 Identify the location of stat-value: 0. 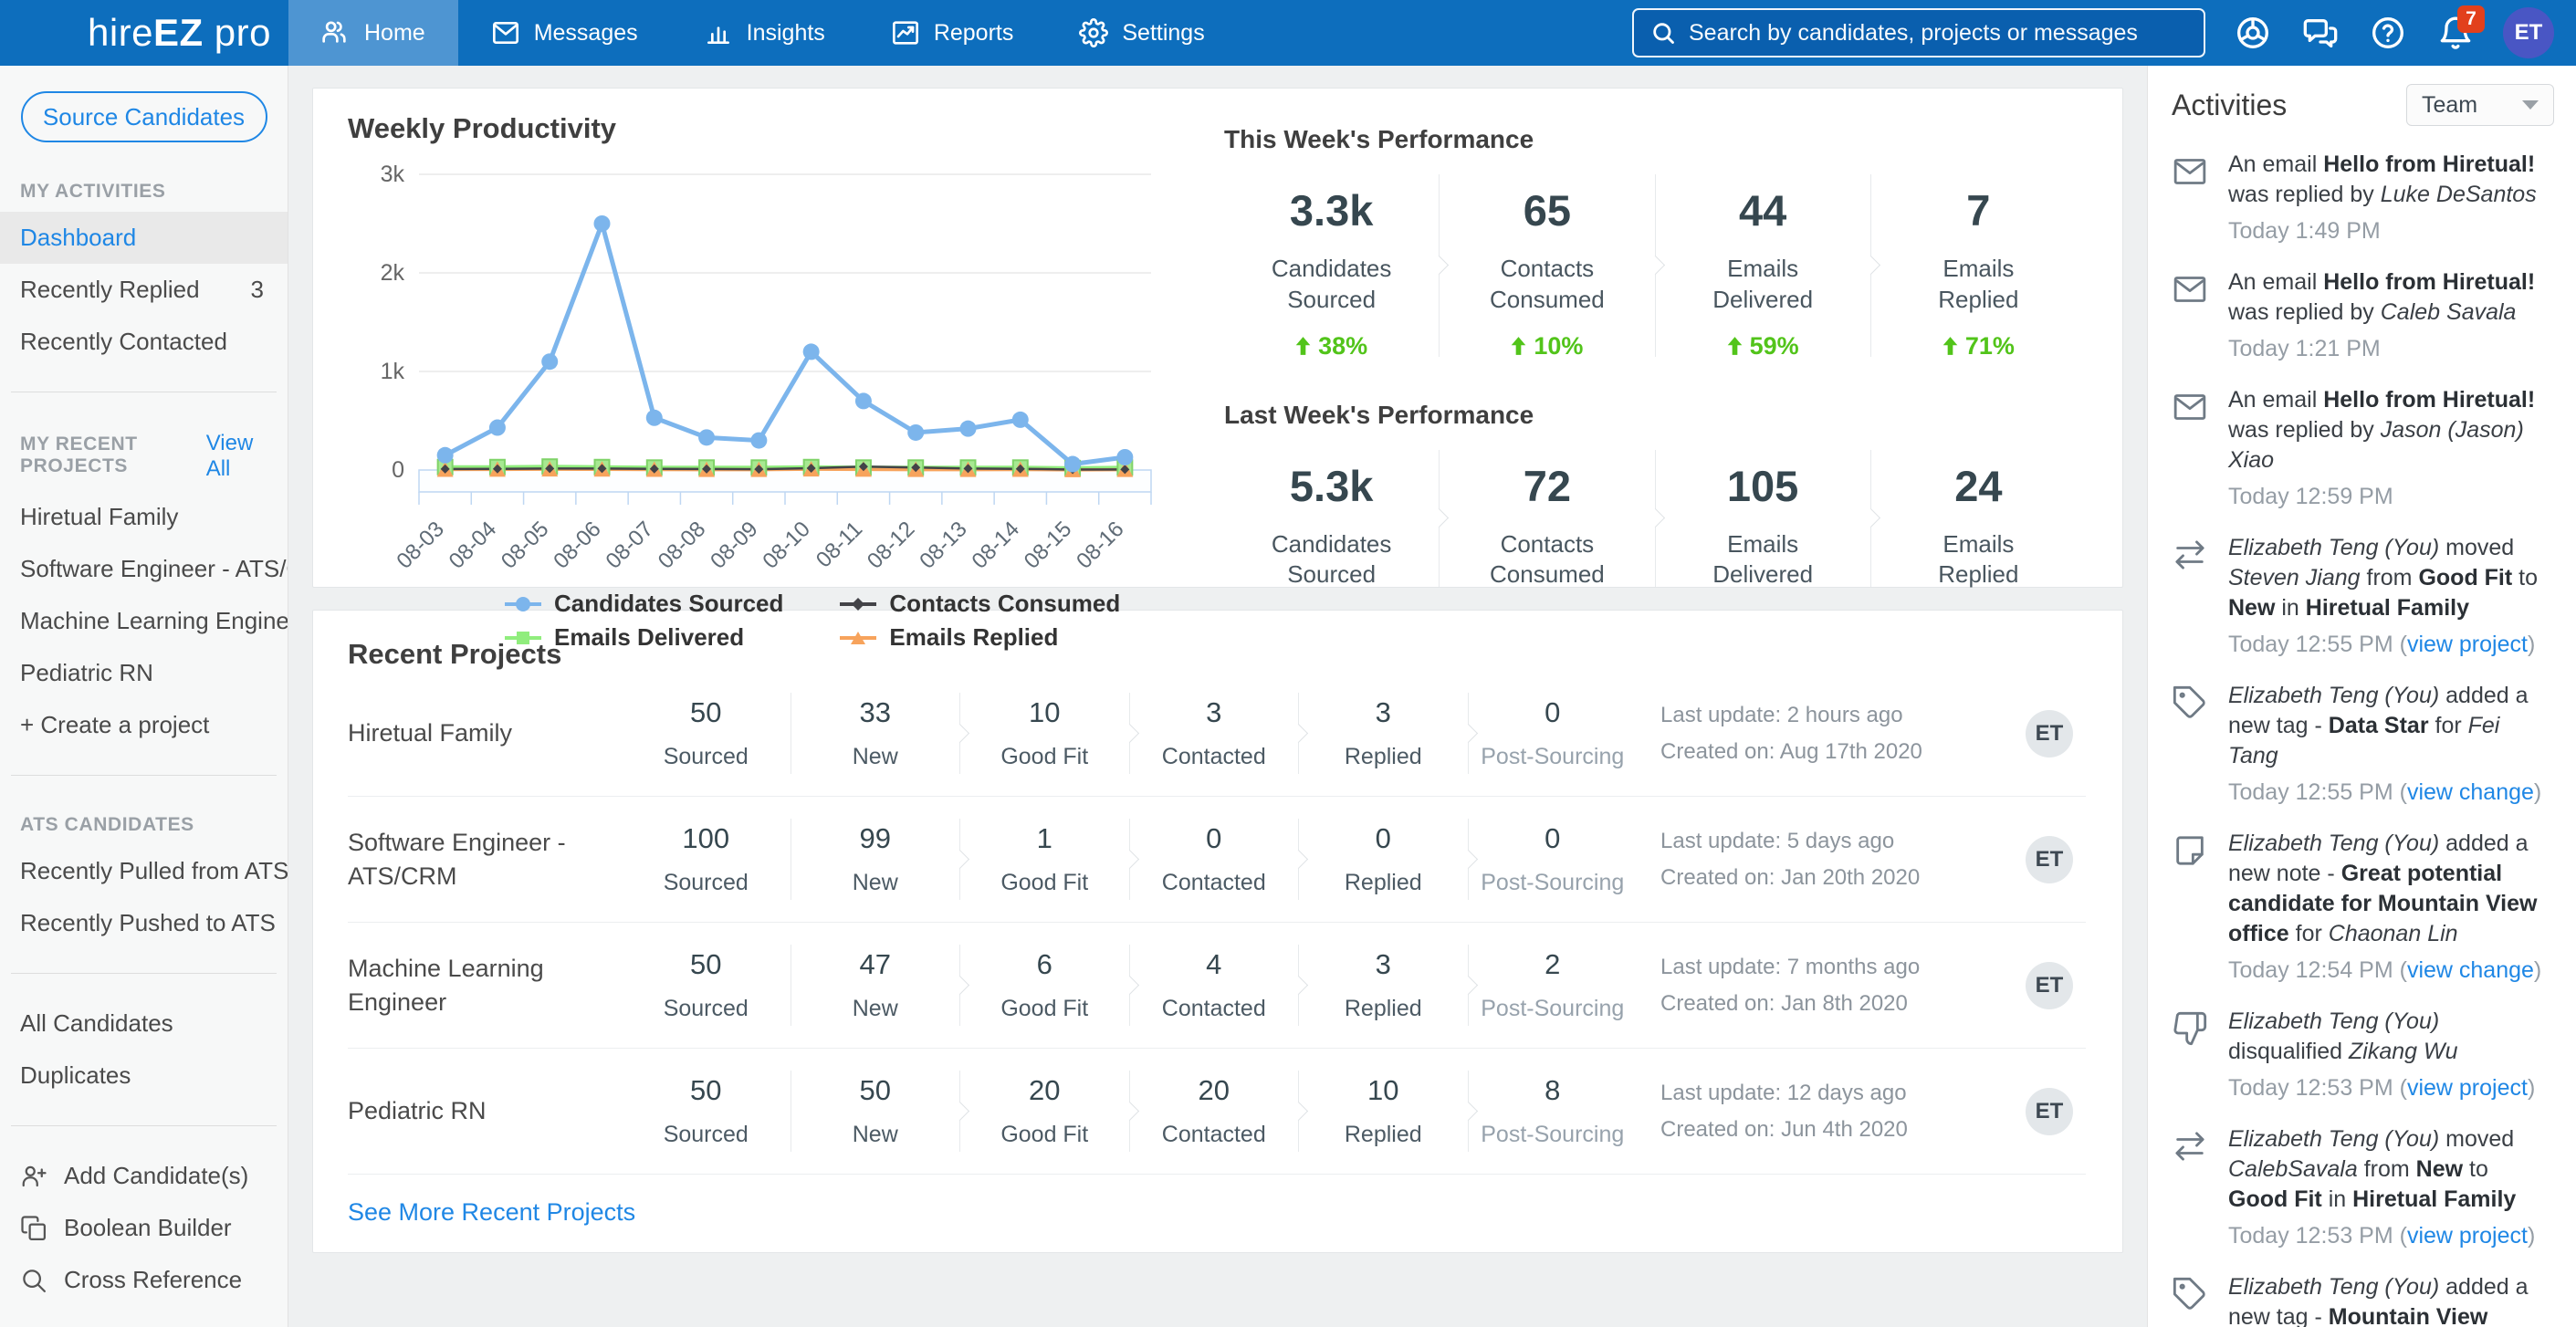
(1383, 838).